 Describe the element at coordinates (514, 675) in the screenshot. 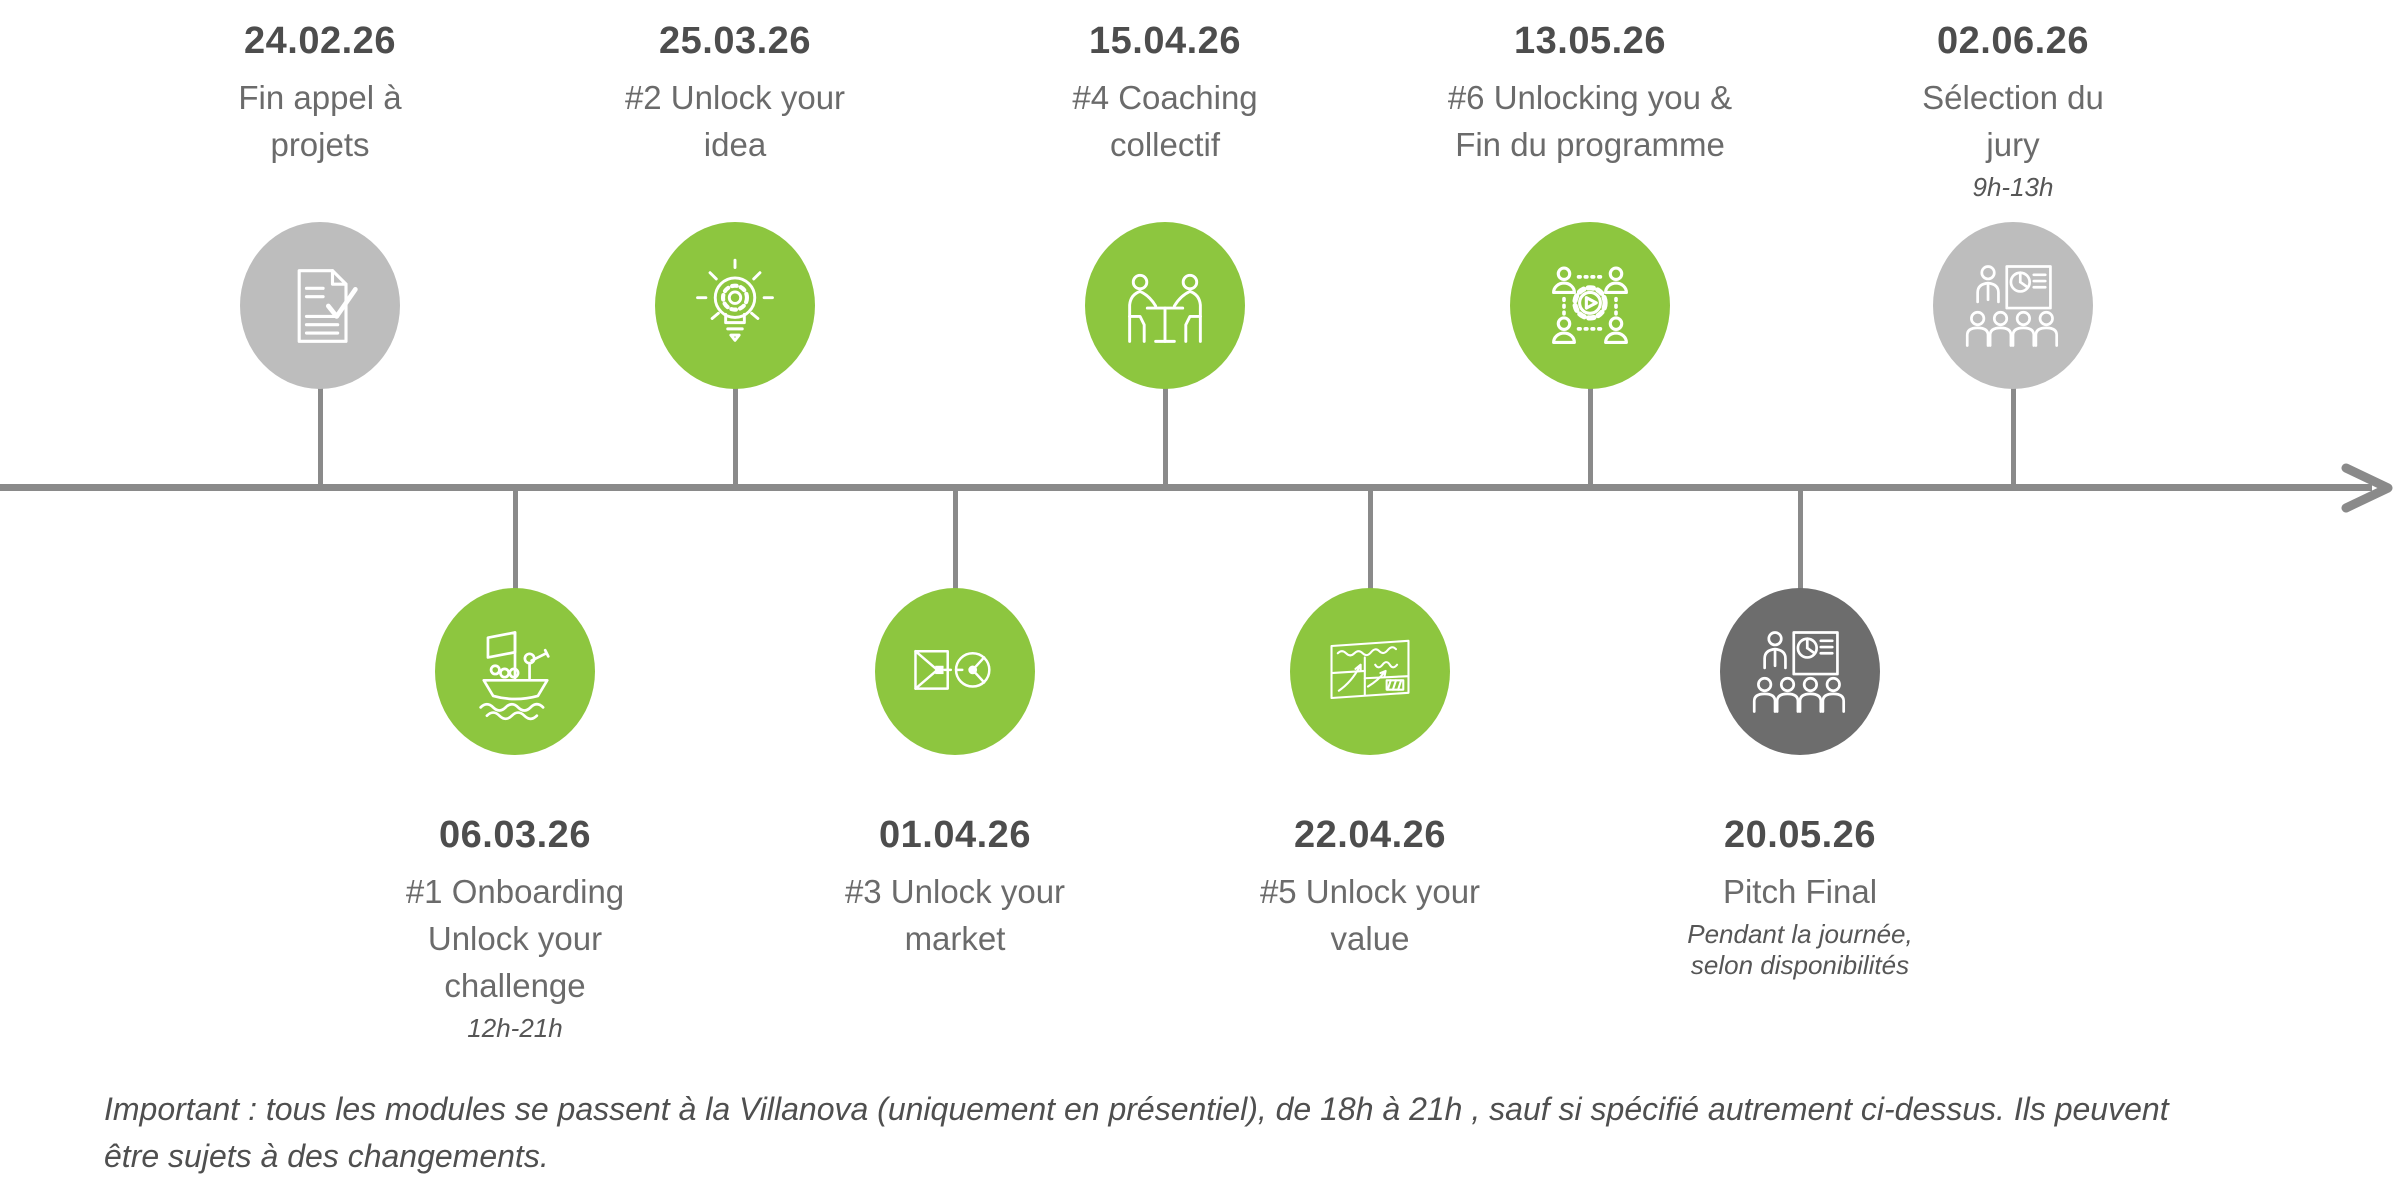

I see `boat-crew-icon` at that location.